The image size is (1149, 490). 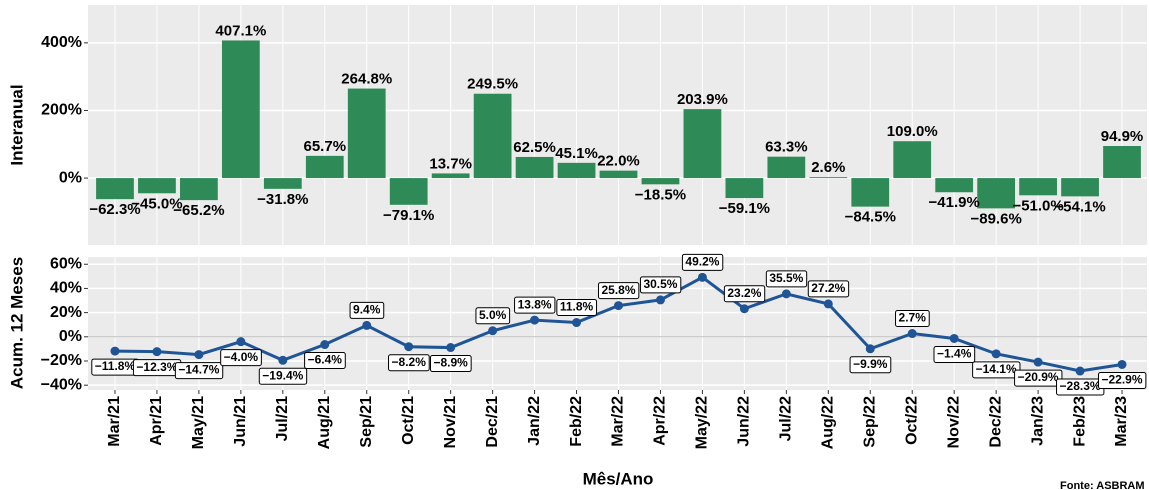 I want to click on x-tick-label: Apr/21, so click(x=156, y=421).